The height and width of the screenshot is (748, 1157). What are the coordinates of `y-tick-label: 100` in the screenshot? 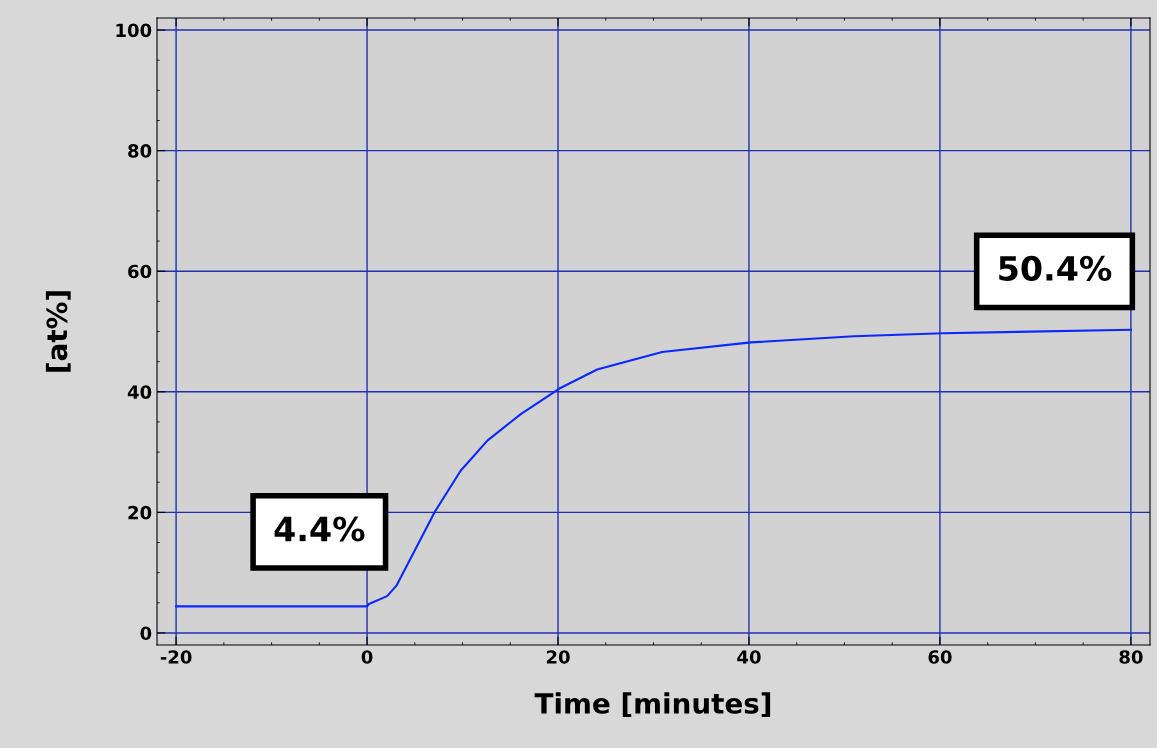 It's located at (134, 30).